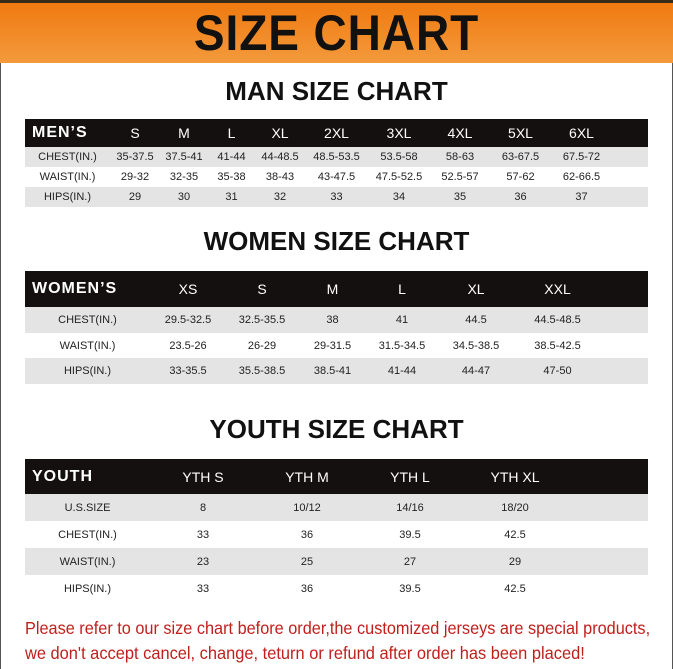 This screenshot has height=669, width=673. What do you see at coordinates (307, 507) in the screenshot?
I see `table-cell: 10/12` at bounding box center [307, 507].